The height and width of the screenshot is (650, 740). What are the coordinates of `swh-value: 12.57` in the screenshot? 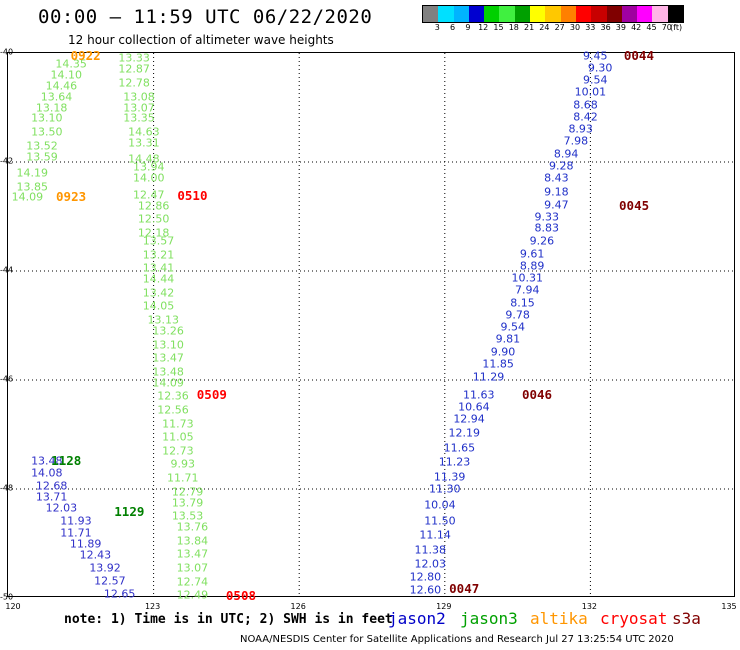 It's located at (110, 581).